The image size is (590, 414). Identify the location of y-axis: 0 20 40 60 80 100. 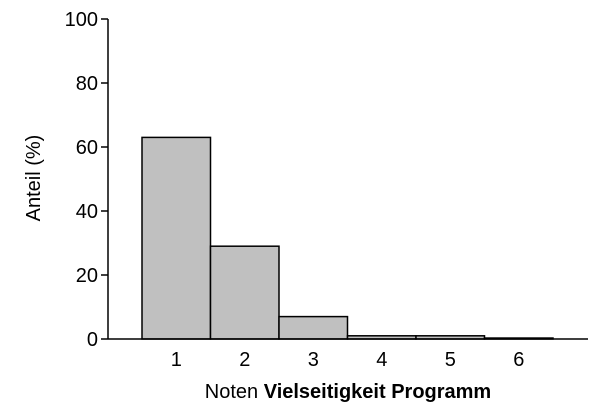
(87, 180).